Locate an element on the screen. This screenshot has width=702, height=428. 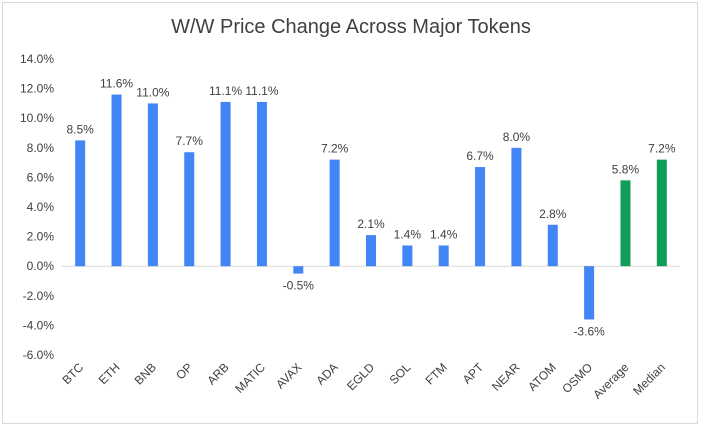
bar-sol is located at coordinates (407, 256).